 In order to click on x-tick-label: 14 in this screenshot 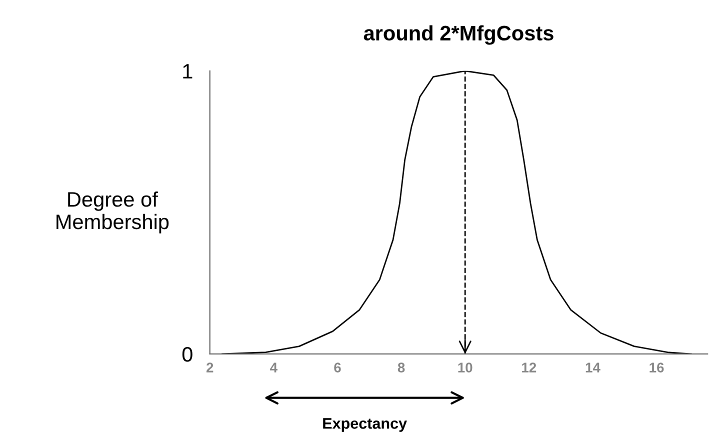, I will do `click(593, 367)`.